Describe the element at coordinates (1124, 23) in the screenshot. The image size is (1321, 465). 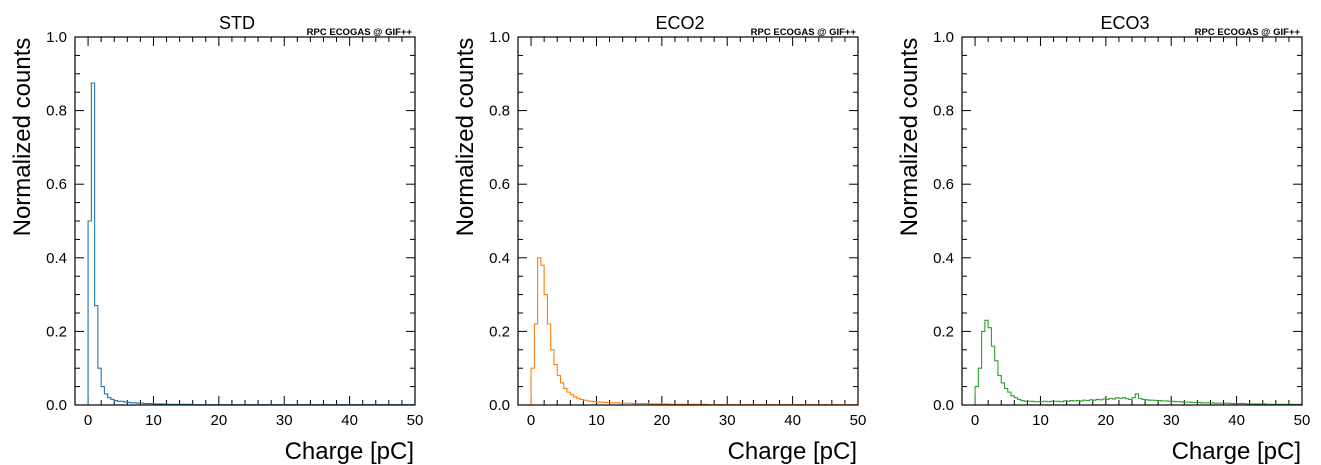
I see `panel-title: ECO3` at that location.